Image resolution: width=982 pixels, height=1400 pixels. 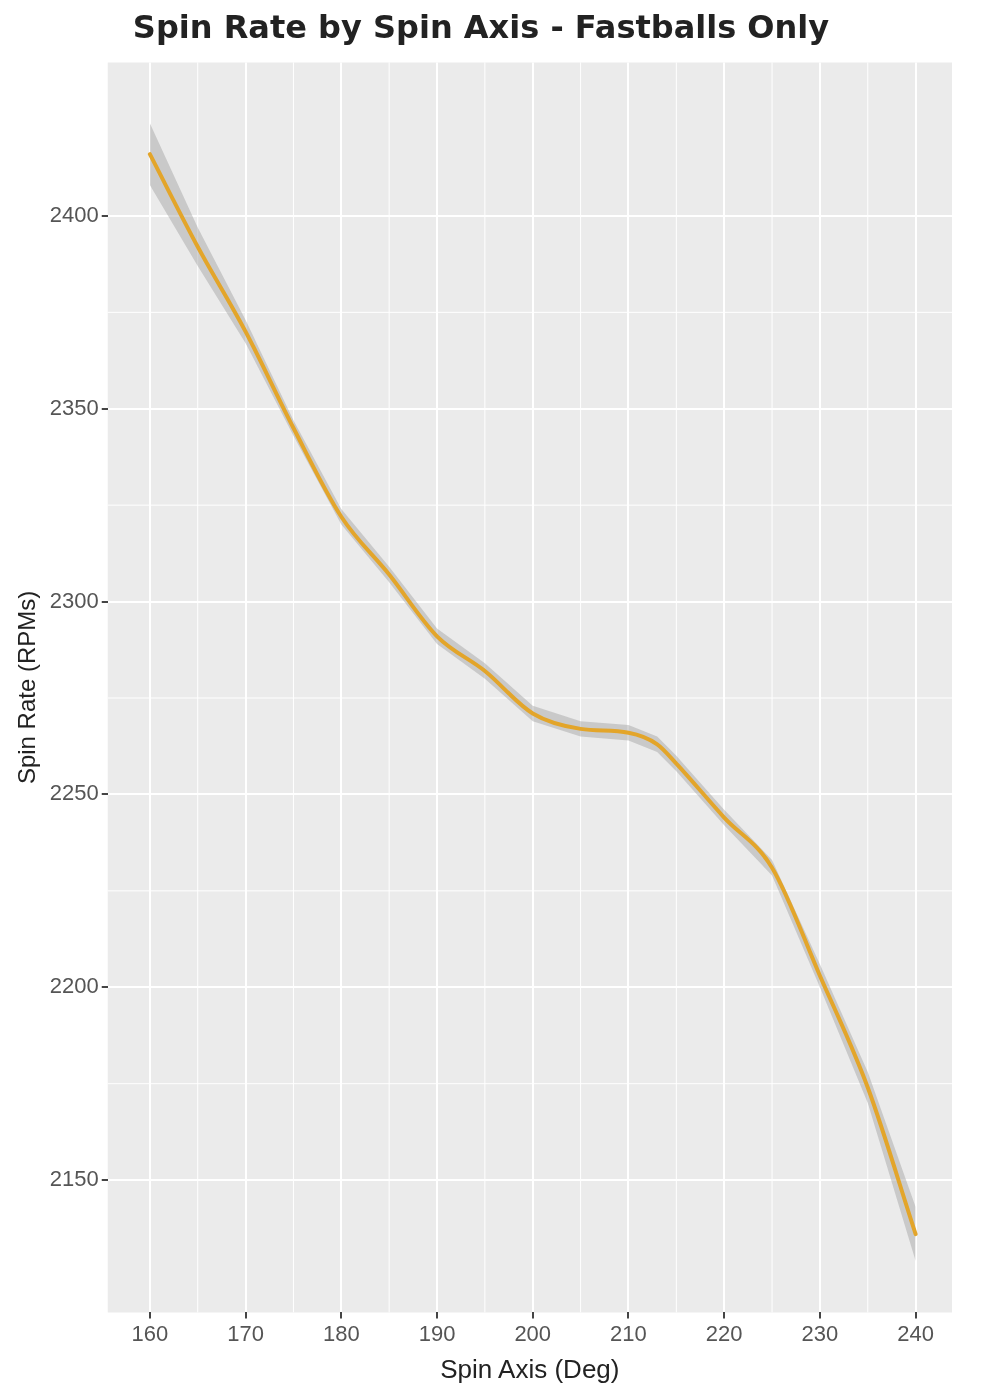 I want to click on x-tick-label: 220, so click(x=724, y=1333).